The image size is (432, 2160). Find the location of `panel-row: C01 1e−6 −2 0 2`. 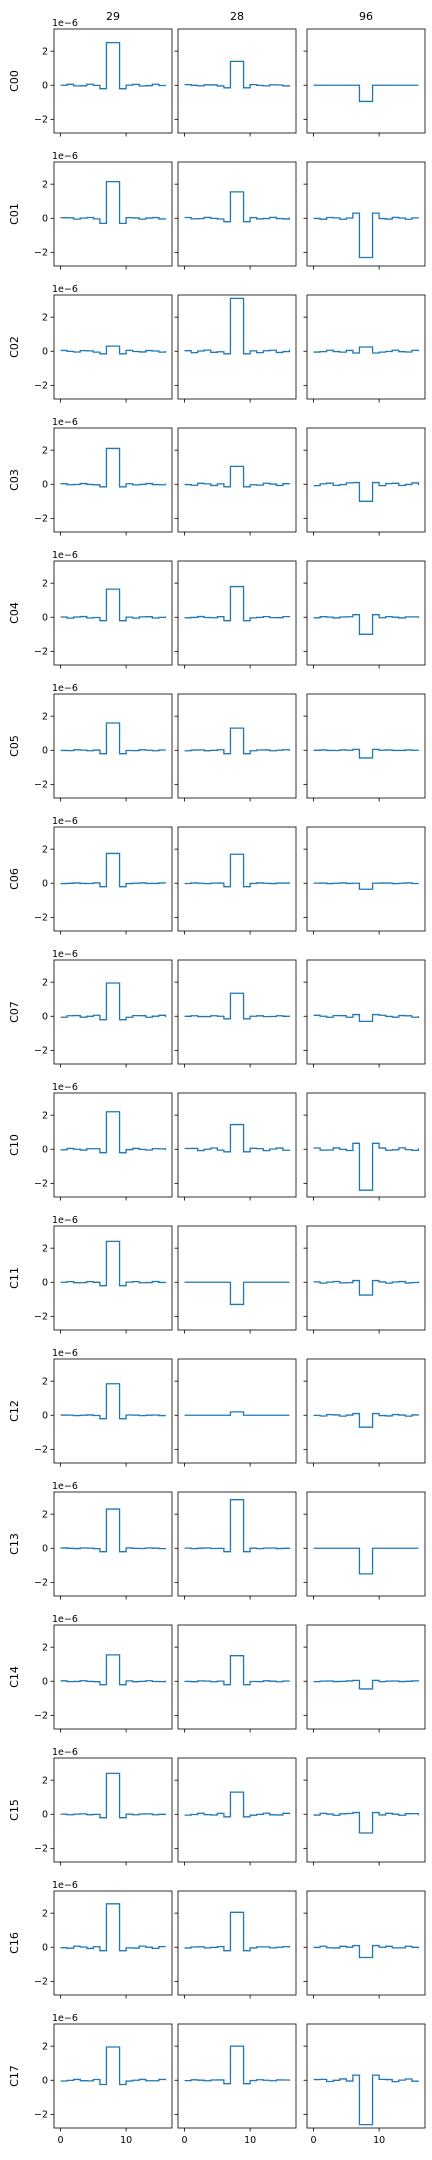

panel-row: C01 1e−6 −2 0 2 is located at coordinates (217, 210).